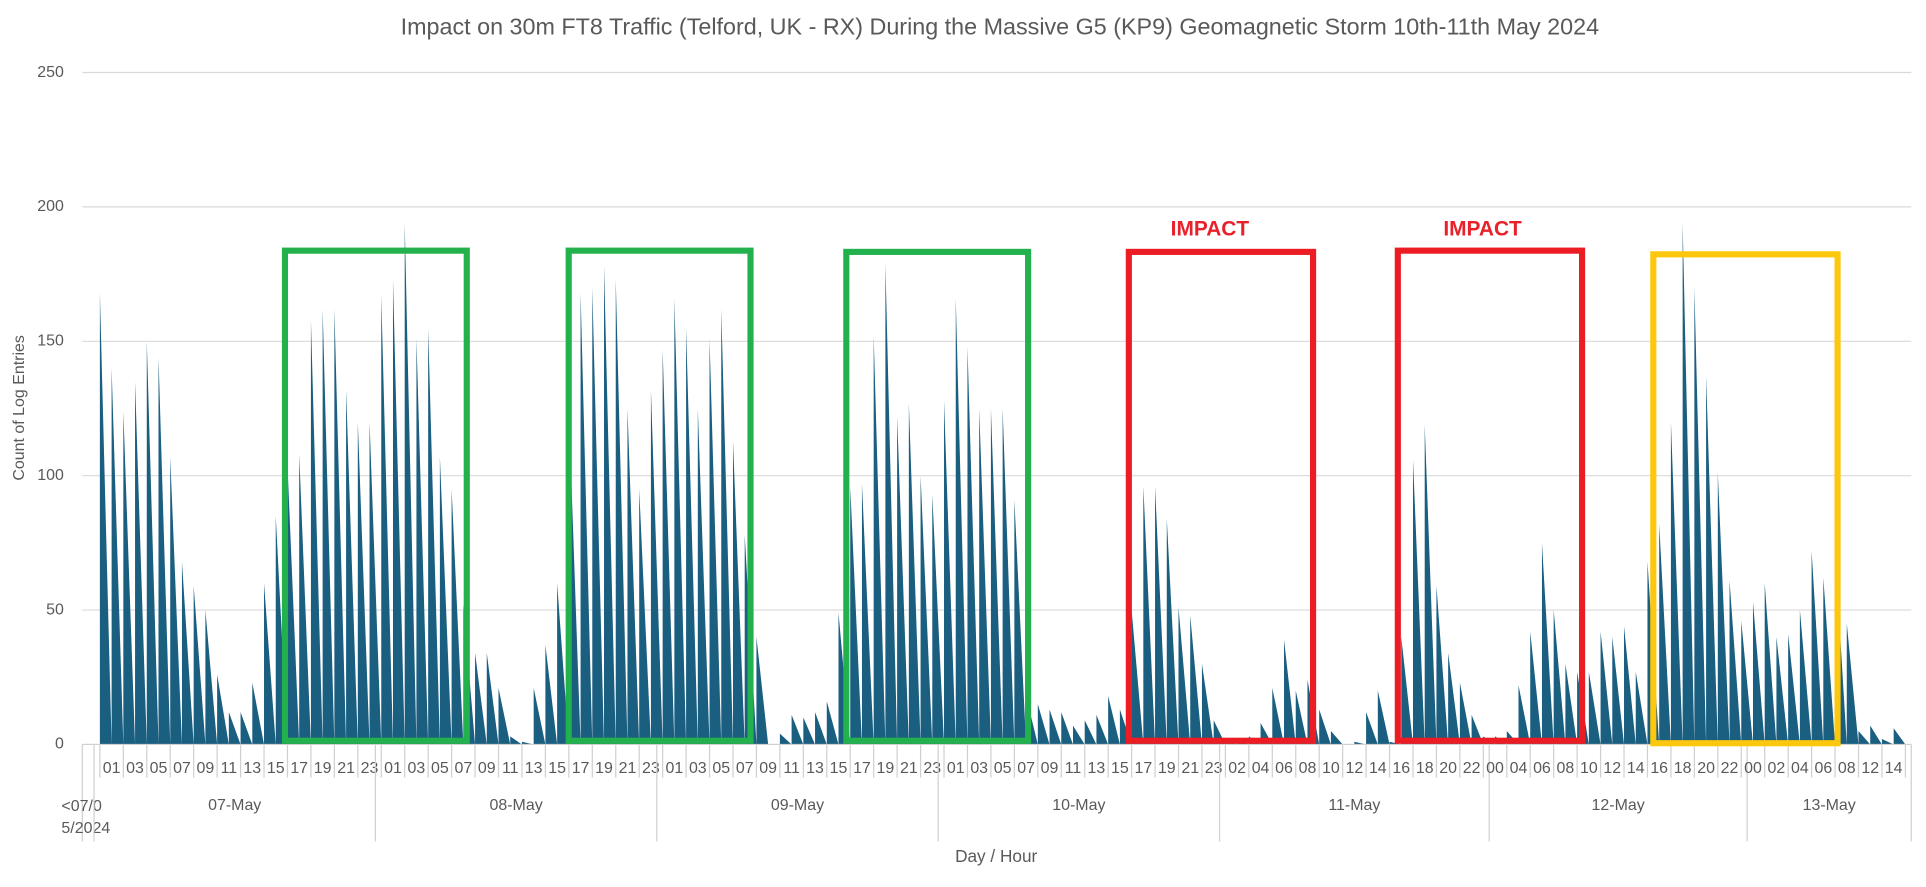 The width and height of the screenshot is (1926, 887). Describe the element at coordinates (515, 805) in the screenshot. I see `x-group-label: 08-May` at that location.